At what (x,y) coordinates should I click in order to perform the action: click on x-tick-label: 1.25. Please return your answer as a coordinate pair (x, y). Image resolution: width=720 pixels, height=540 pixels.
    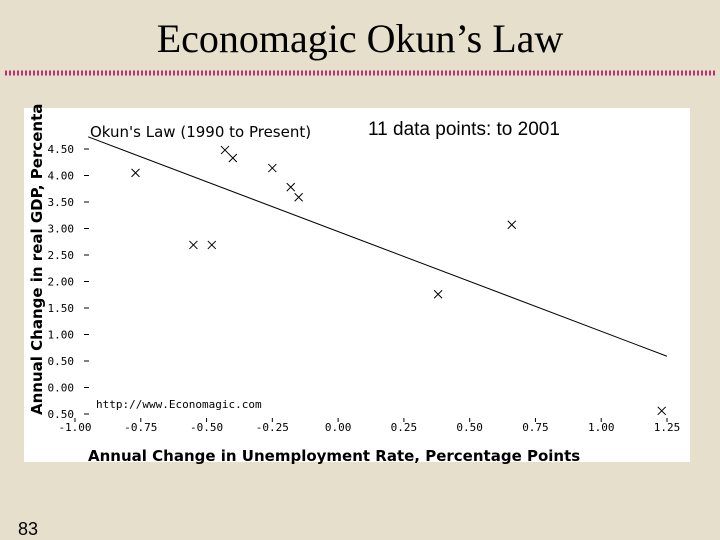
    Looking at the image, I should click on (667, 427).